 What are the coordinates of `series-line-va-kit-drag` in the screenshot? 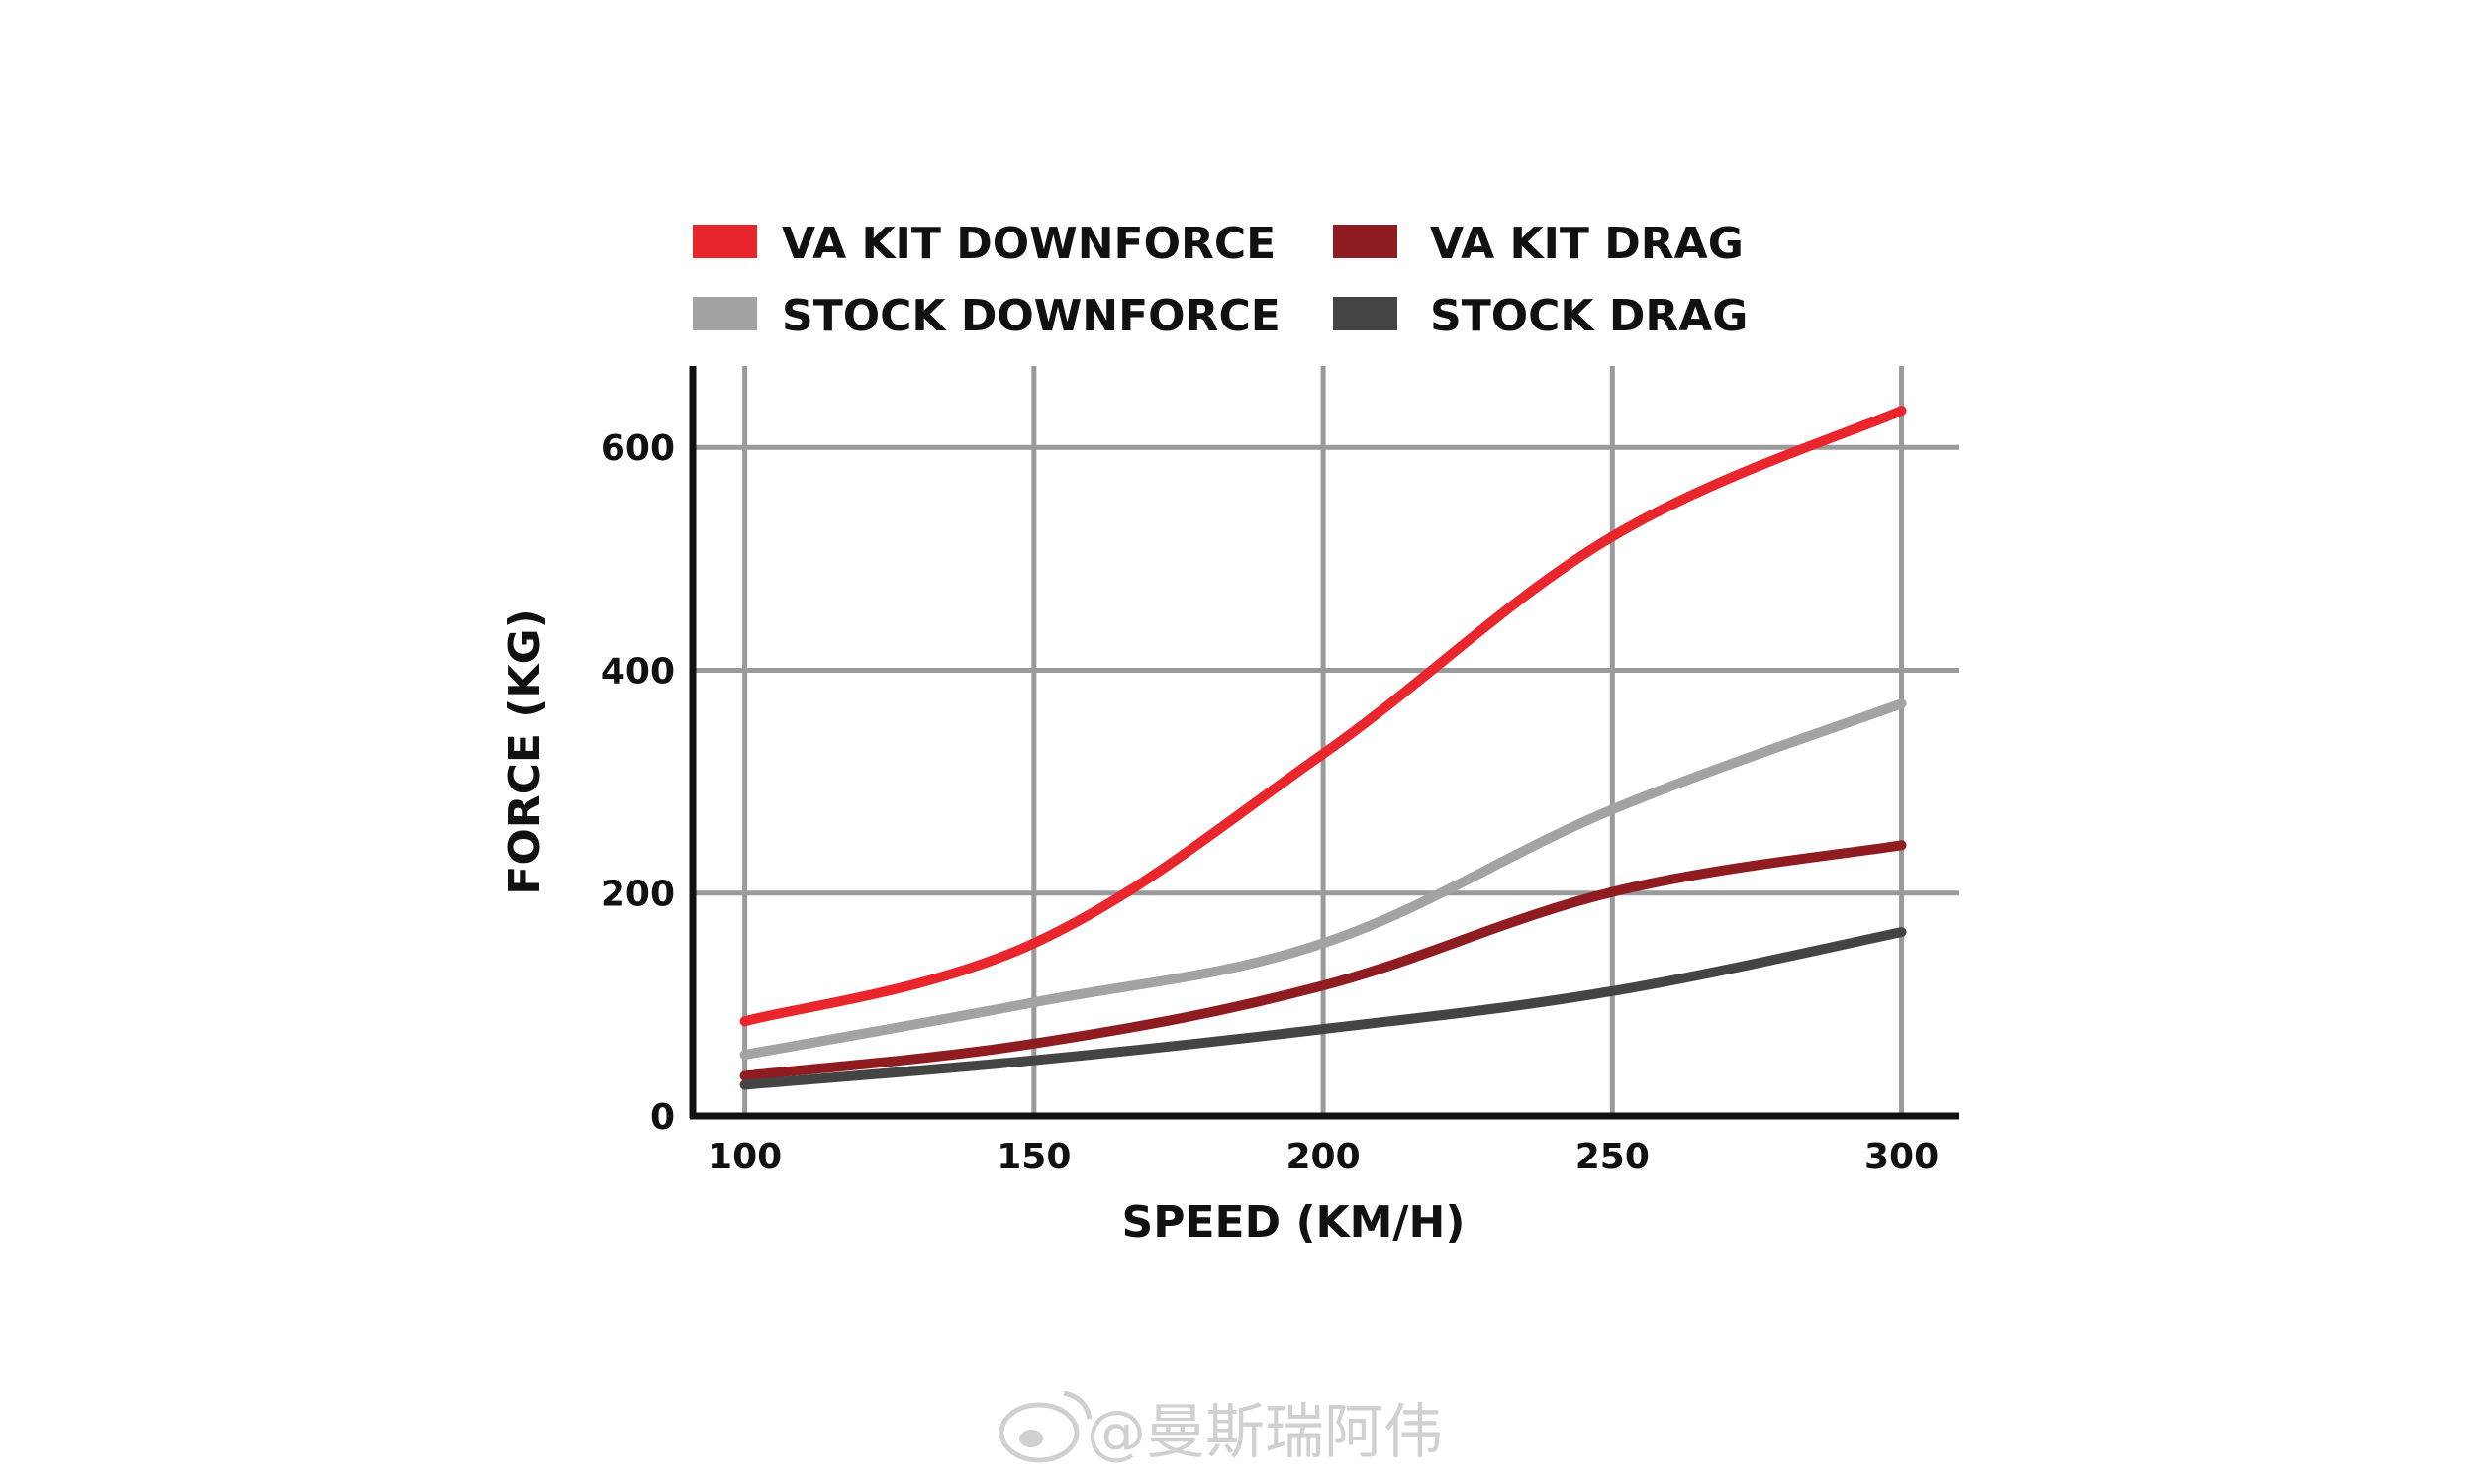 It's located at (1323, 960).